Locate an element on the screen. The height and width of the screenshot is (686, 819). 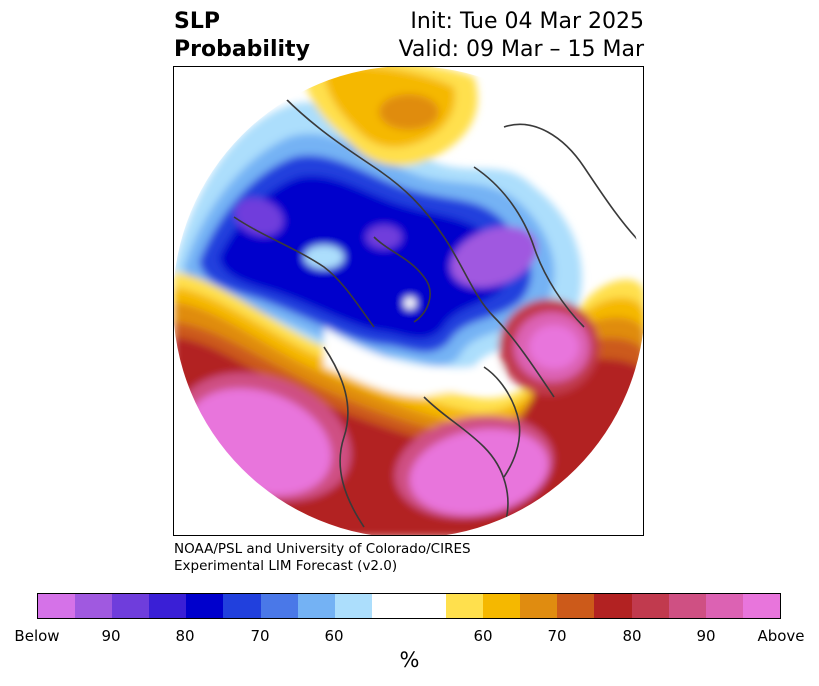
above-max-namerica is located at coordinates (479, 472).